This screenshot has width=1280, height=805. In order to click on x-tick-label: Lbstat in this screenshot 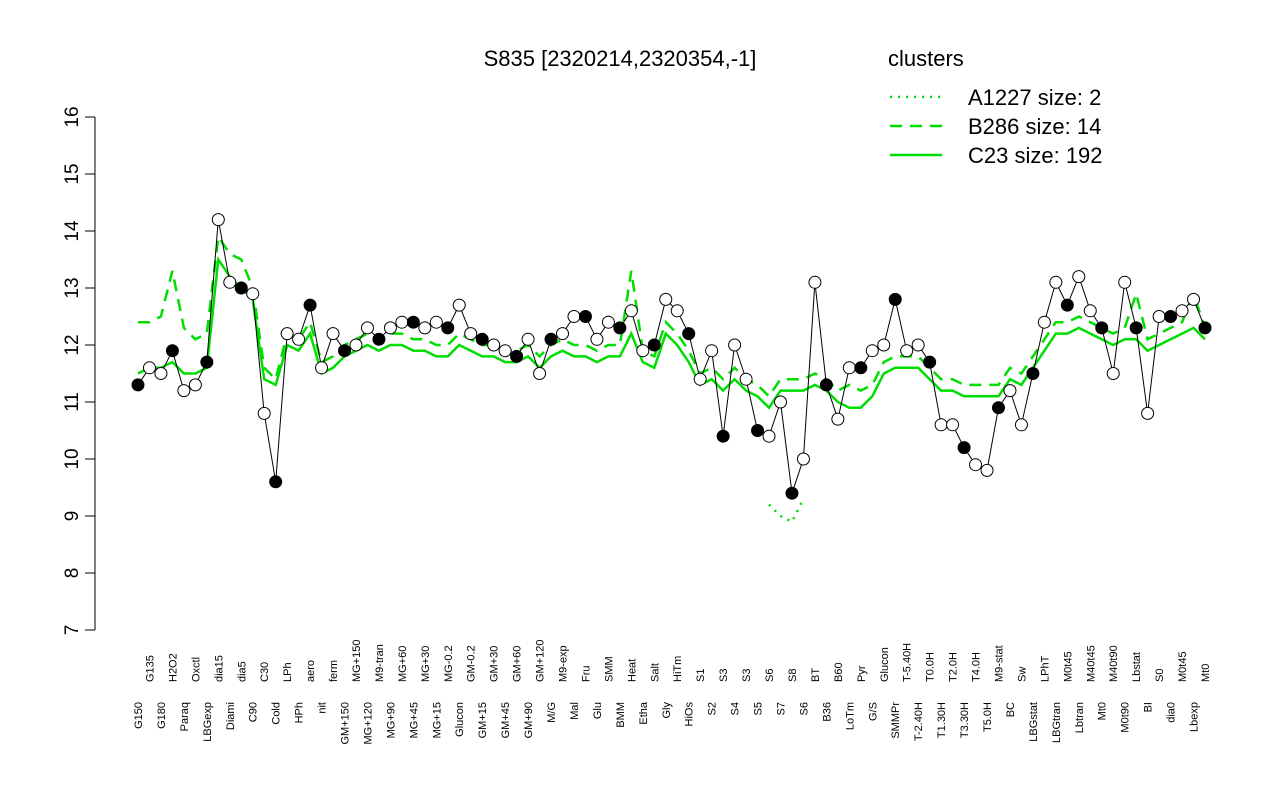, I will do `click(1137, 667)`.